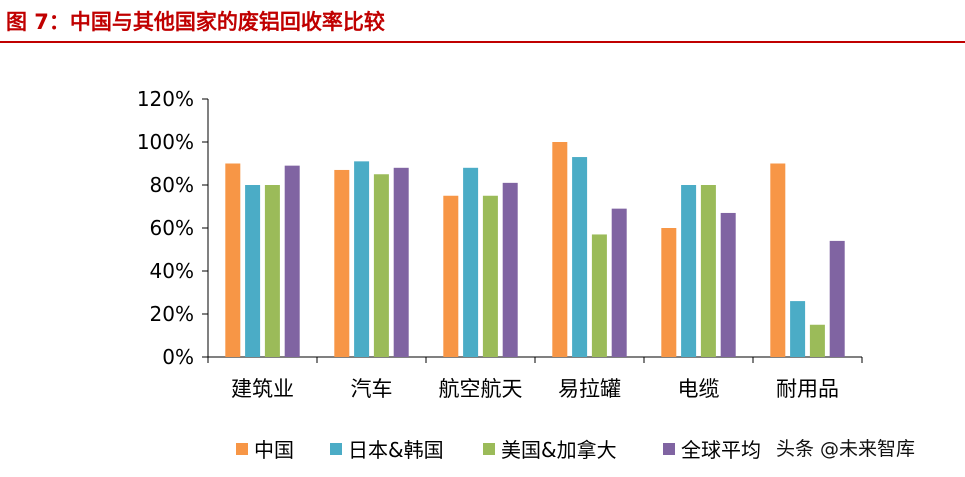 The height and width of the screenshot is (477, 965). What do you see at coordinates (396, 450) in the screenshot?
I see `legend-label-japan-korea: 日本&韩国` at bounding box center [396, 450].